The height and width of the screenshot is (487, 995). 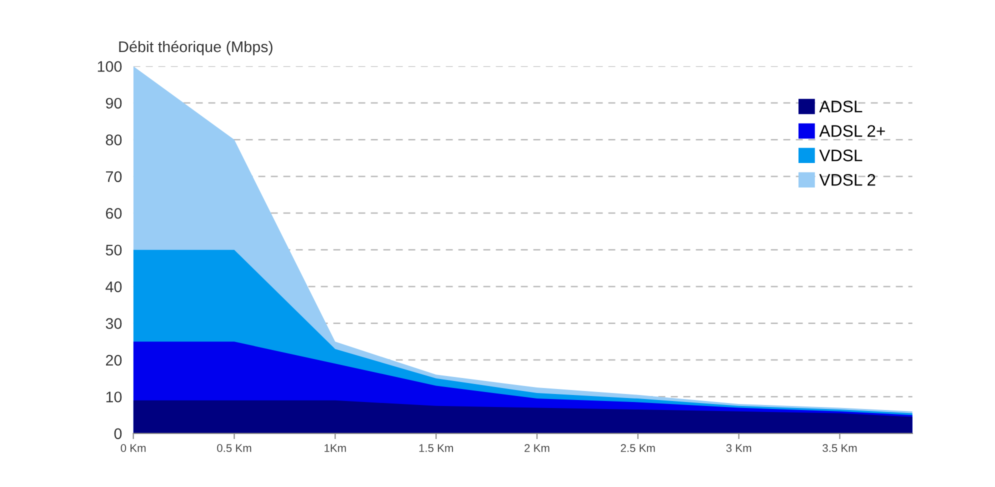 What do you see at coordinates (839, 448) in the screenshot?
I see `x-tick-label: 3.5 Km` at bounding box center [839, 448].